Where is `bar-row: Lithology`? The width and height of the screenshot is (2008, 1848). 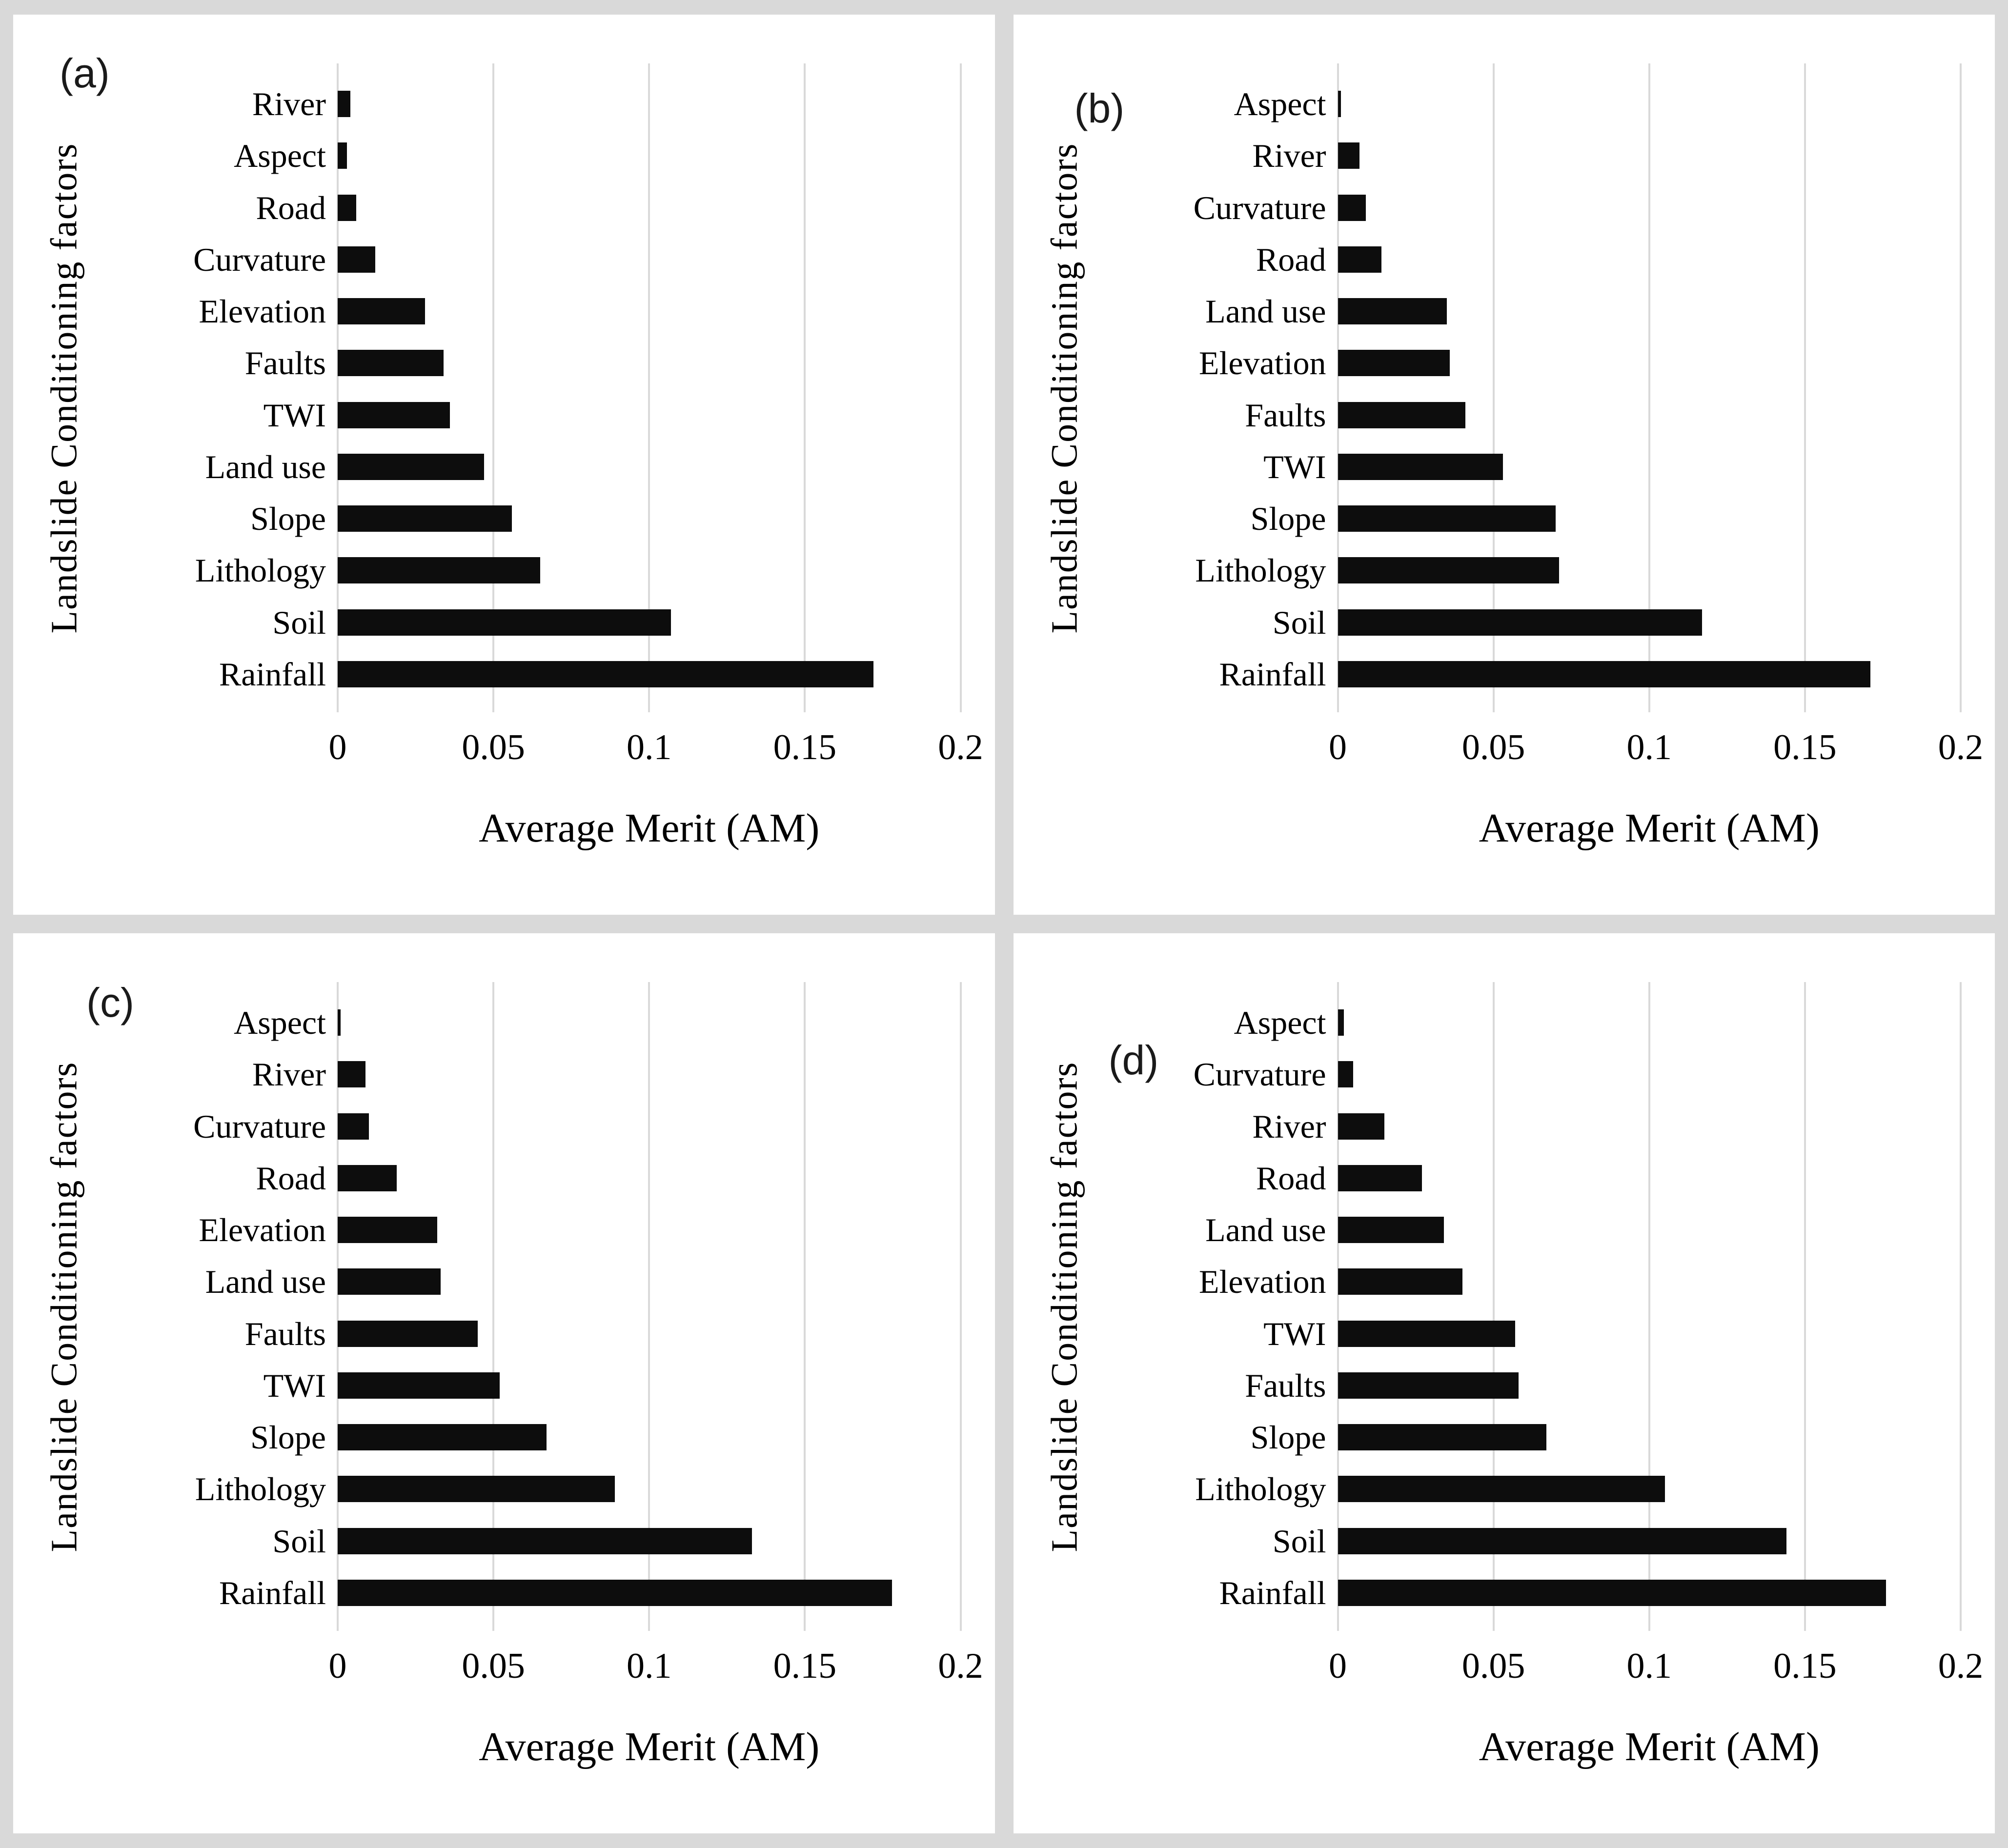 bar-row: Lithology is located at coordinates (1487, 570).